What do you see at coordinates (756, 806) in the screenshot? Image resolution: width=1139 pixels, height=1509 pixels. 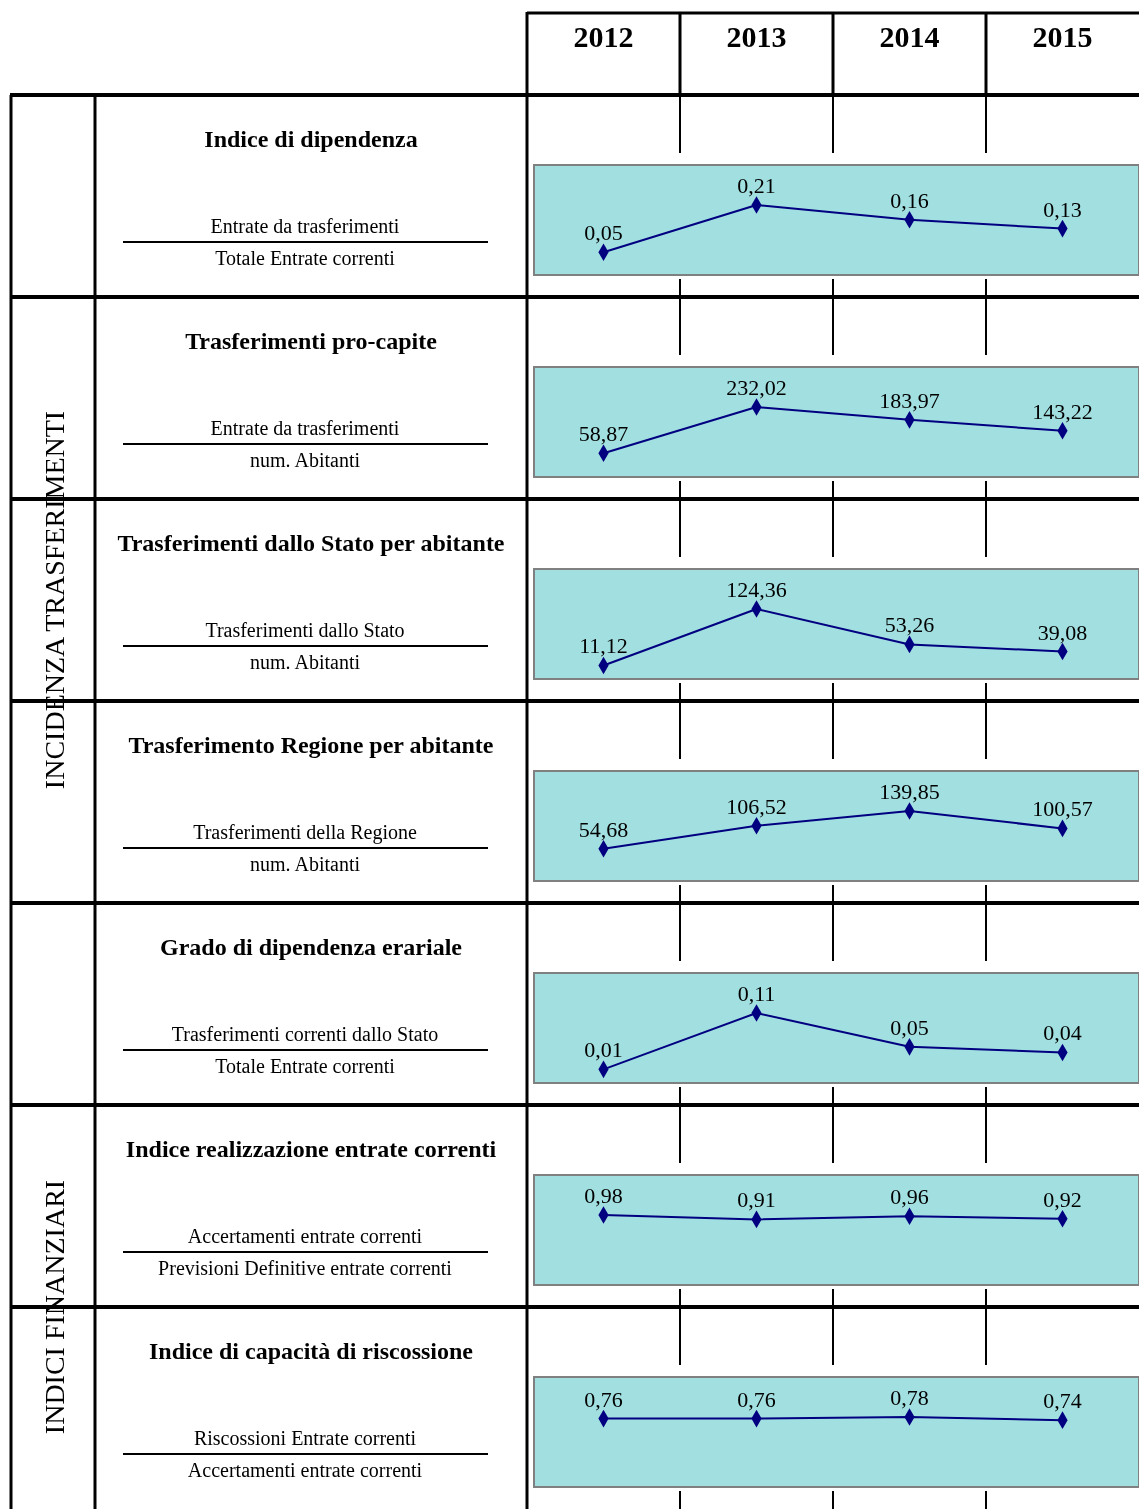 I see `data-label: 106,52` at bounding box center [756, 806].